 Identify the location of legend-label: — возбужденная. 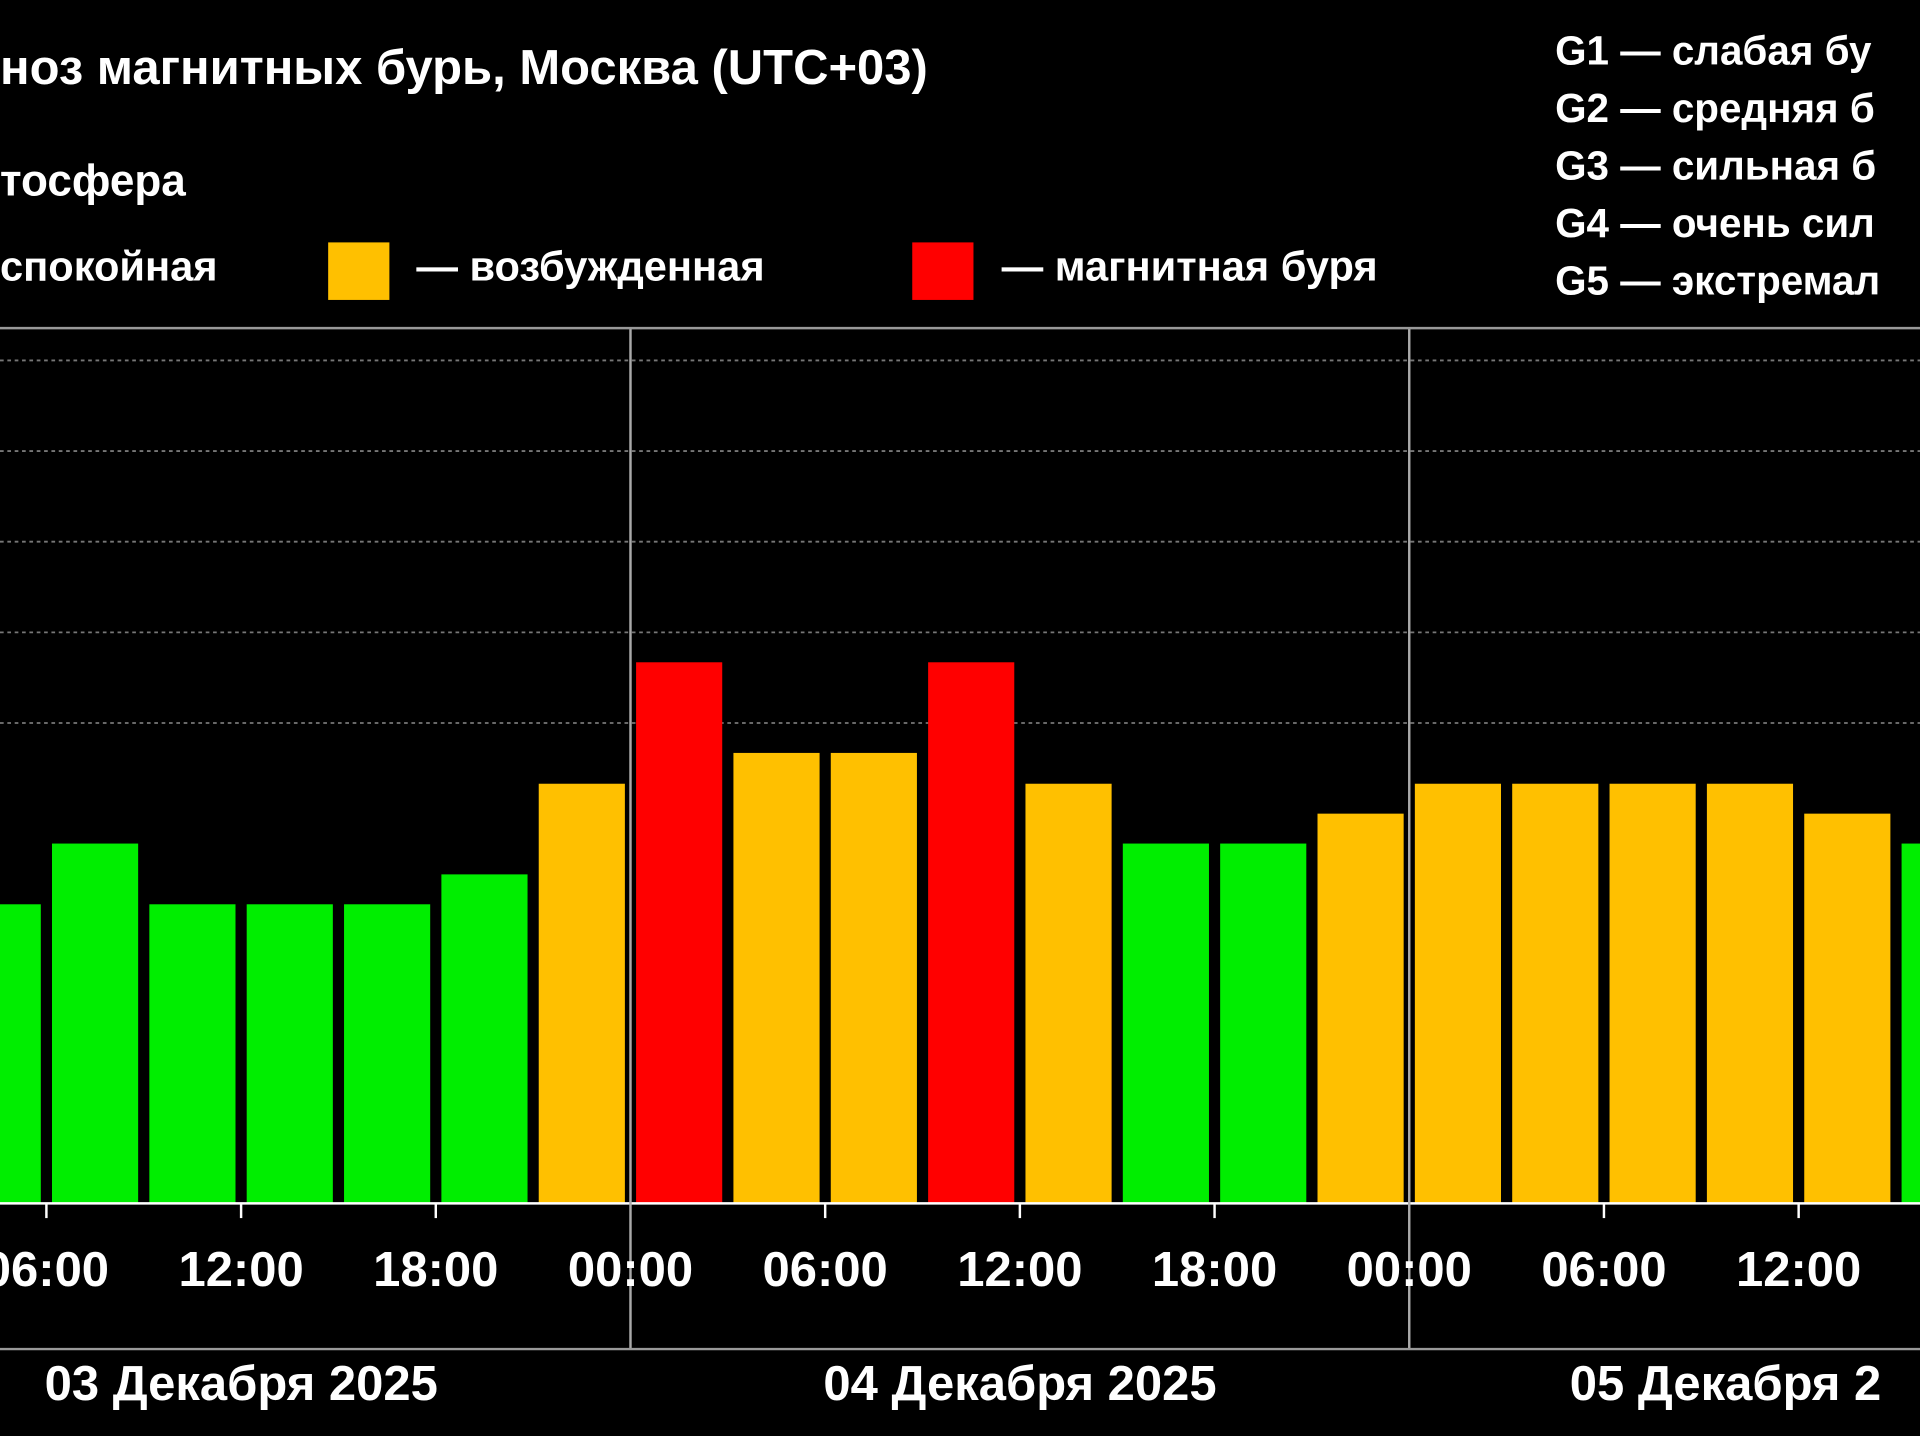
(590, 265).